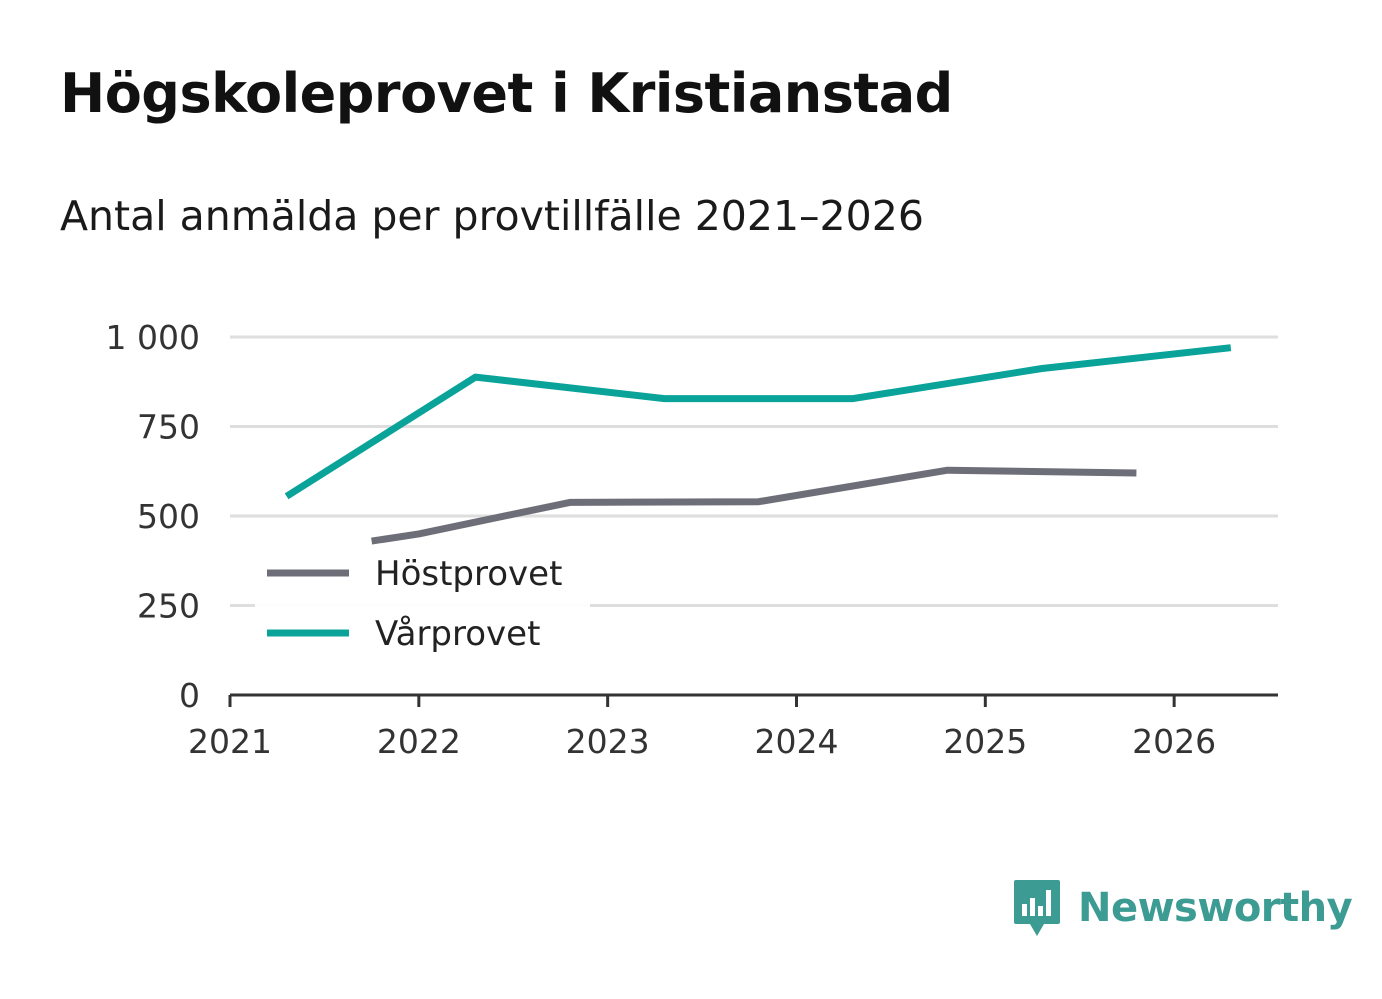 This screenshot has height=999, width=1382. I want to click on x-tick-label: 2026, so click(1174, 741).